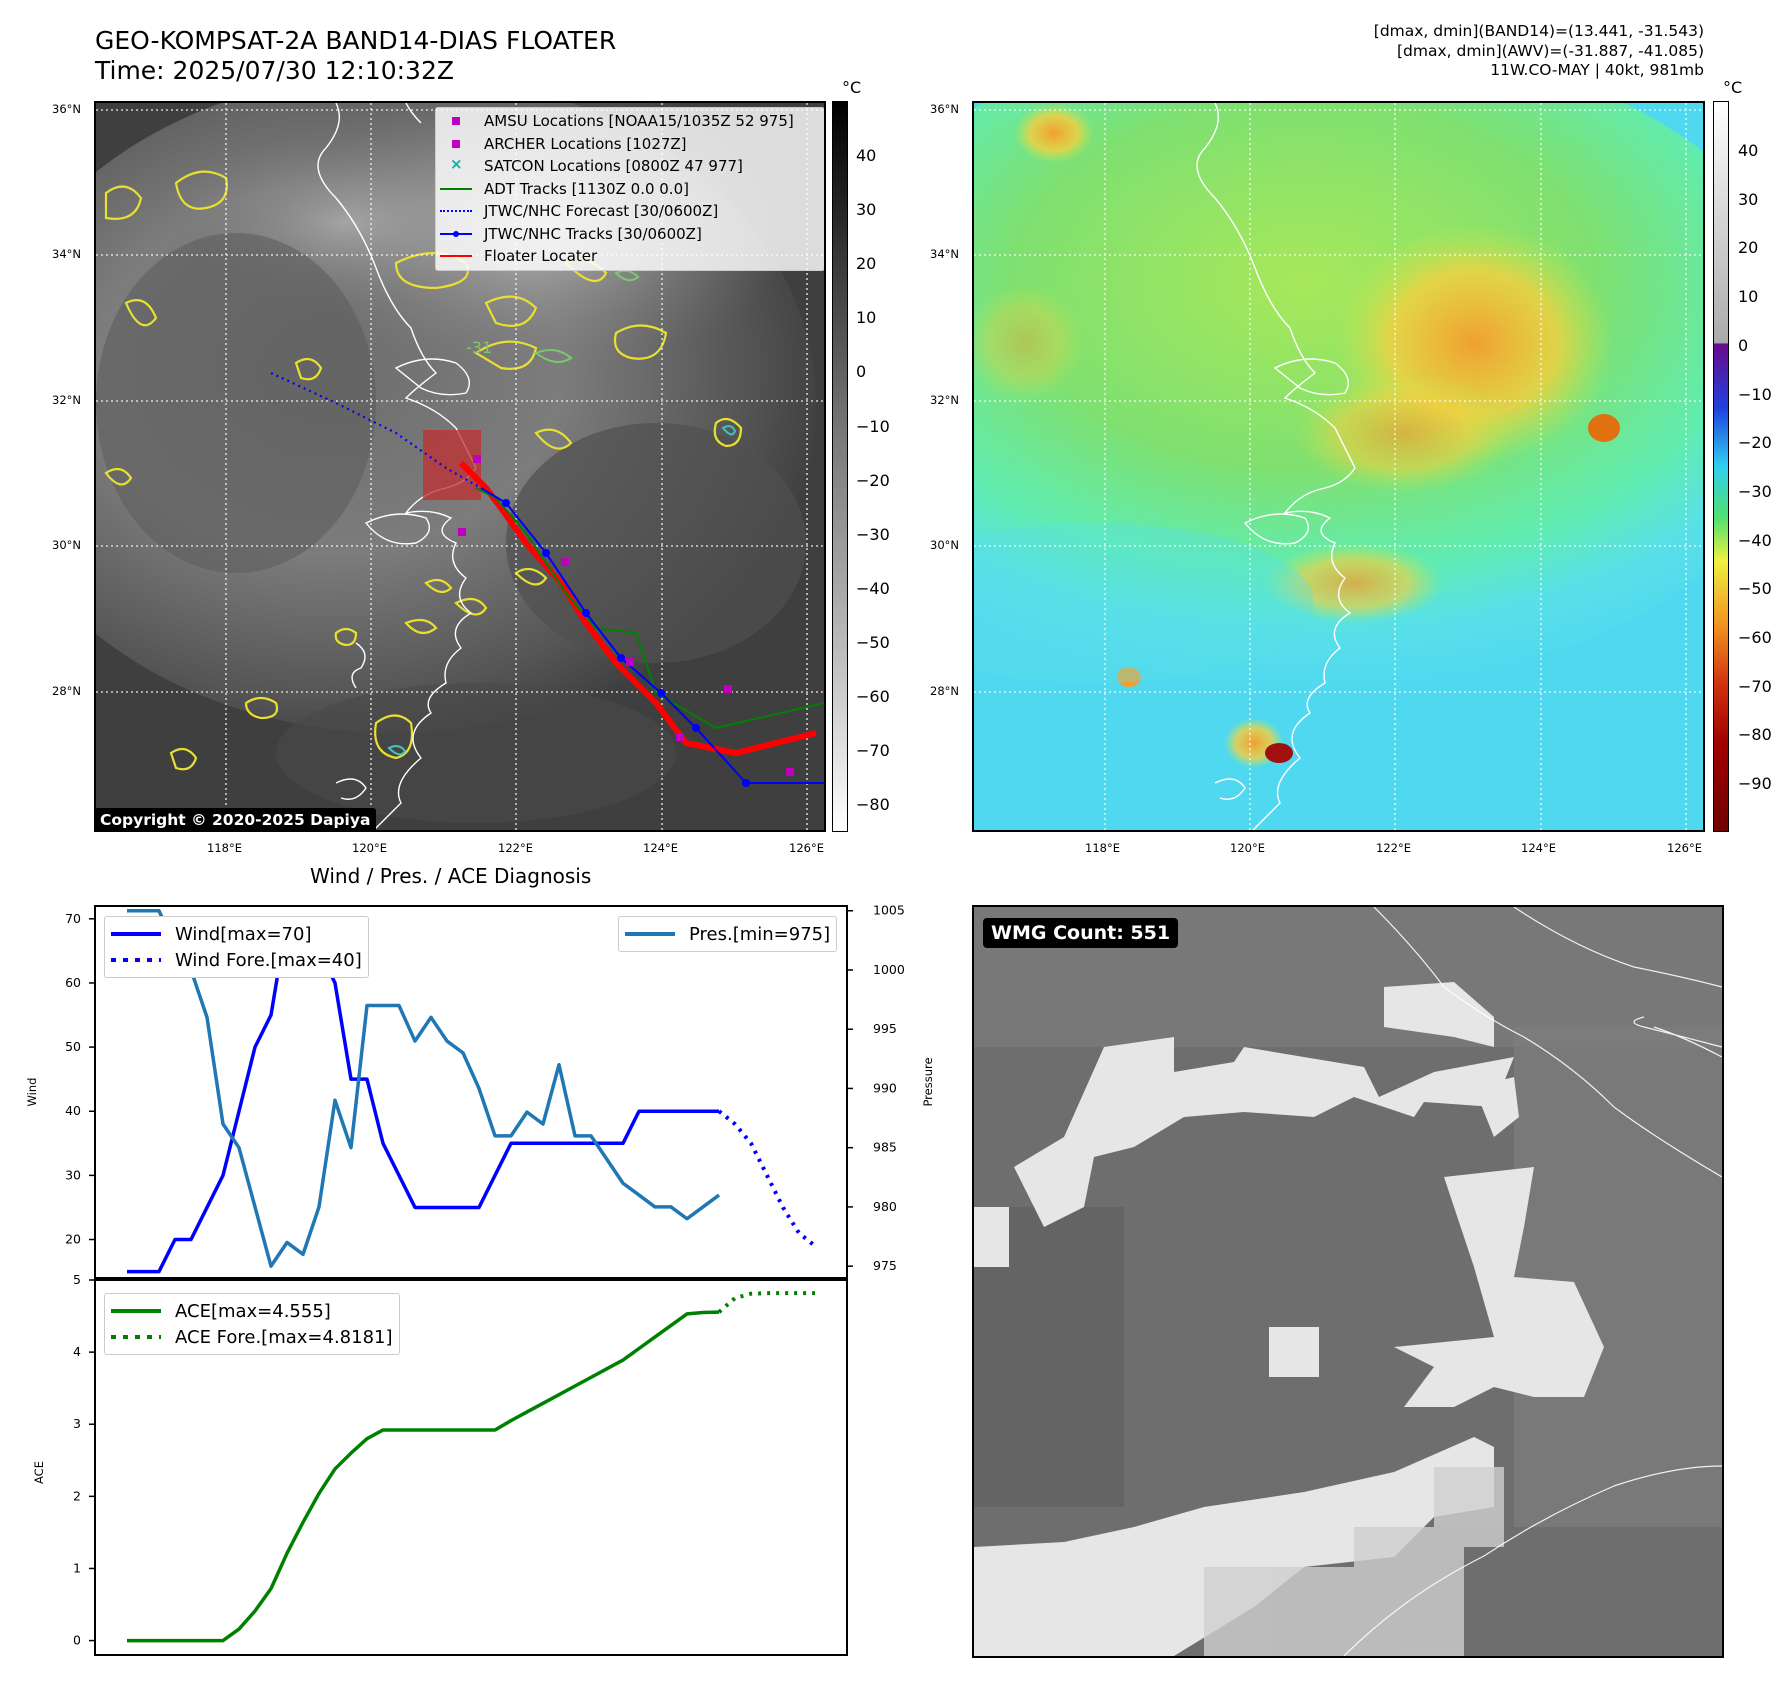  I want to click on ir-coastline, so click(397, 466).